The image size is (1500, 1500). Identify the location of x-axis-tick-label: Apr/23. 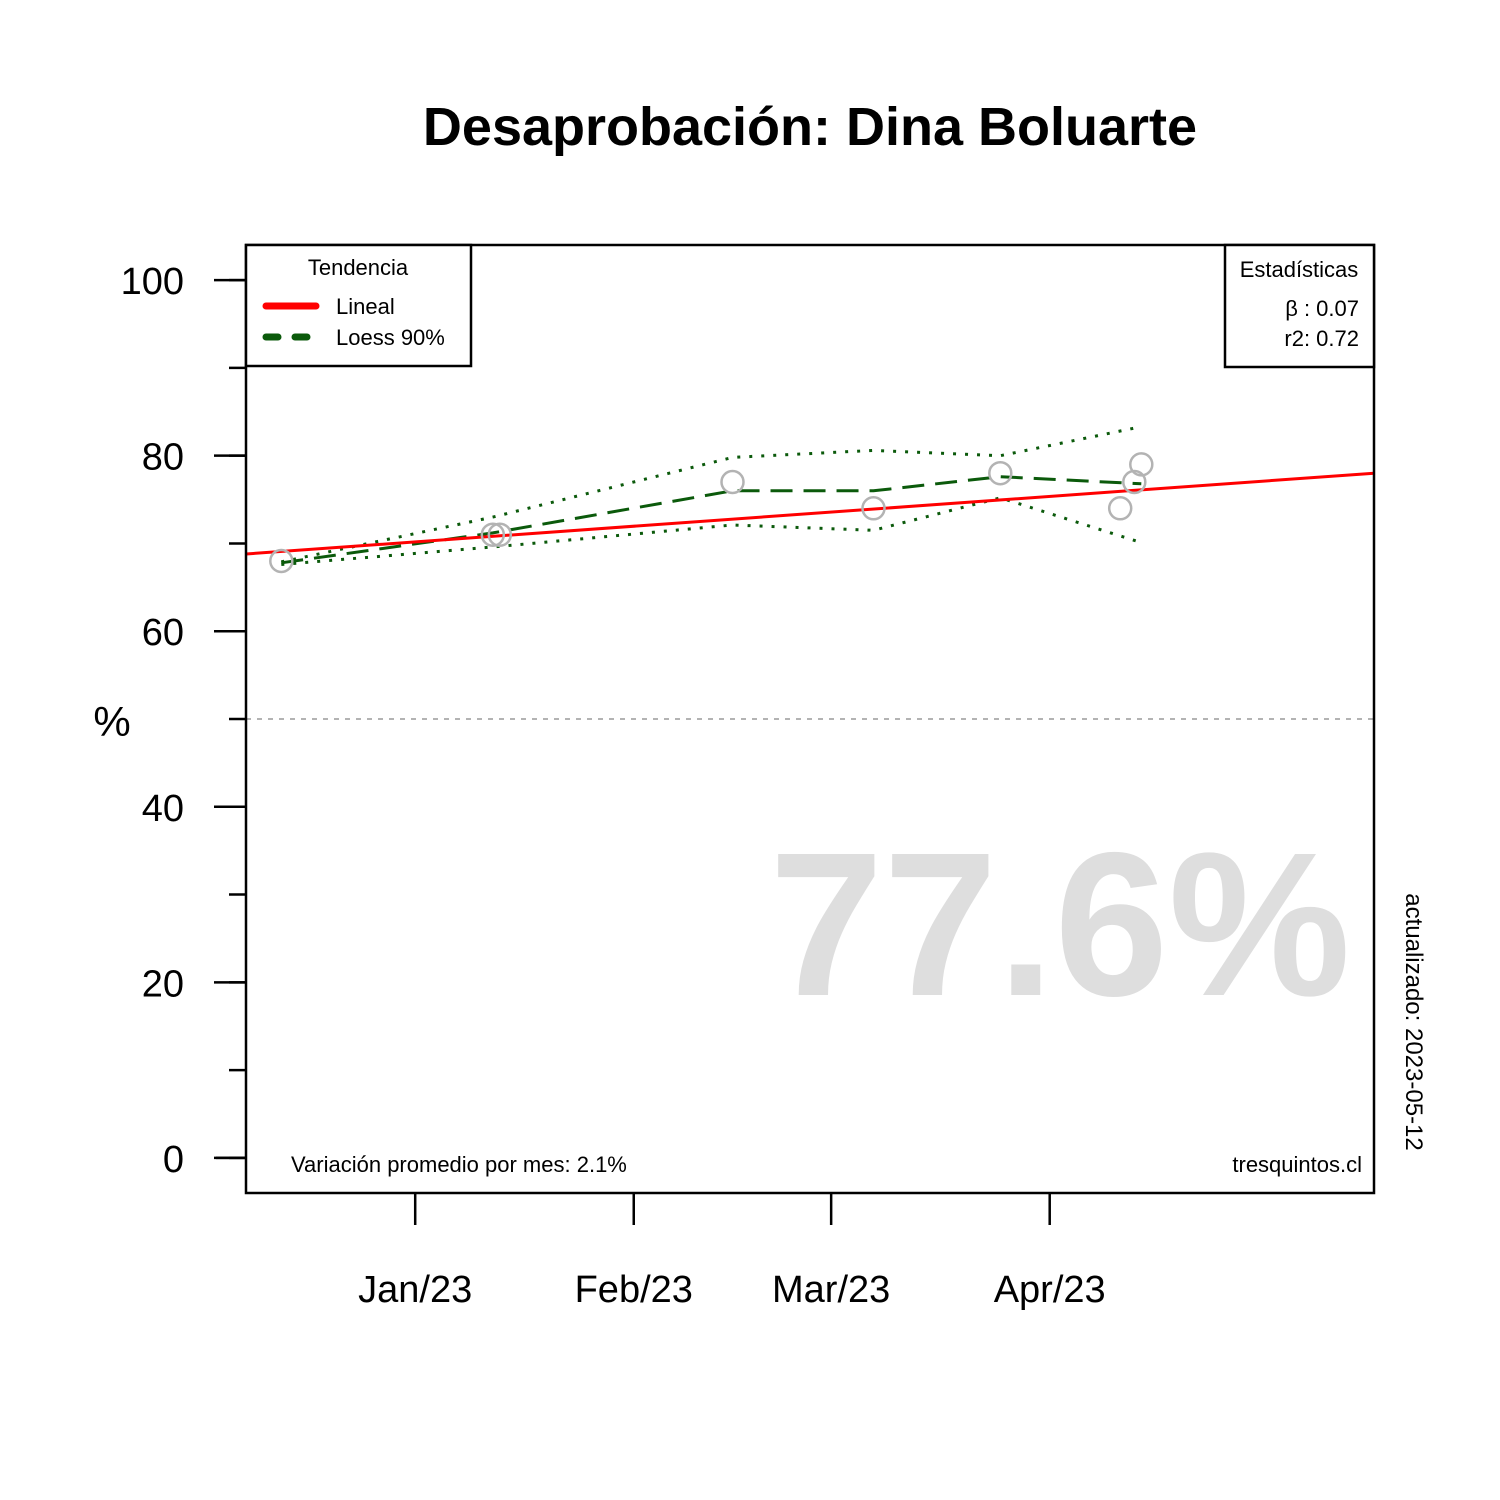
(1050, 1290).